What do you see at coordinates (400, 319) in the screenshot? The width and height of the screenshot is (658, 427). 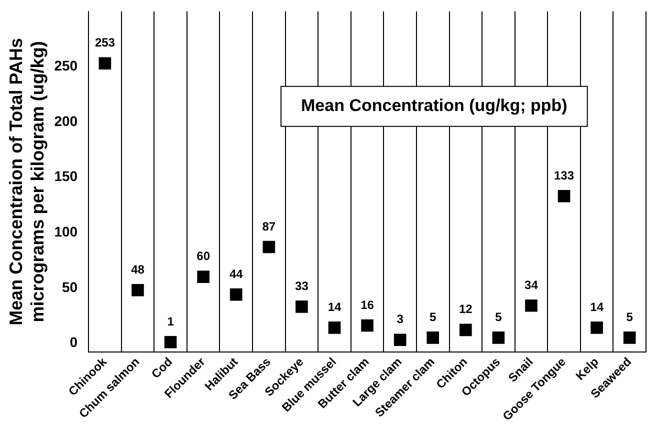 I see `data-label: 3` at bounding box center [400, 319].